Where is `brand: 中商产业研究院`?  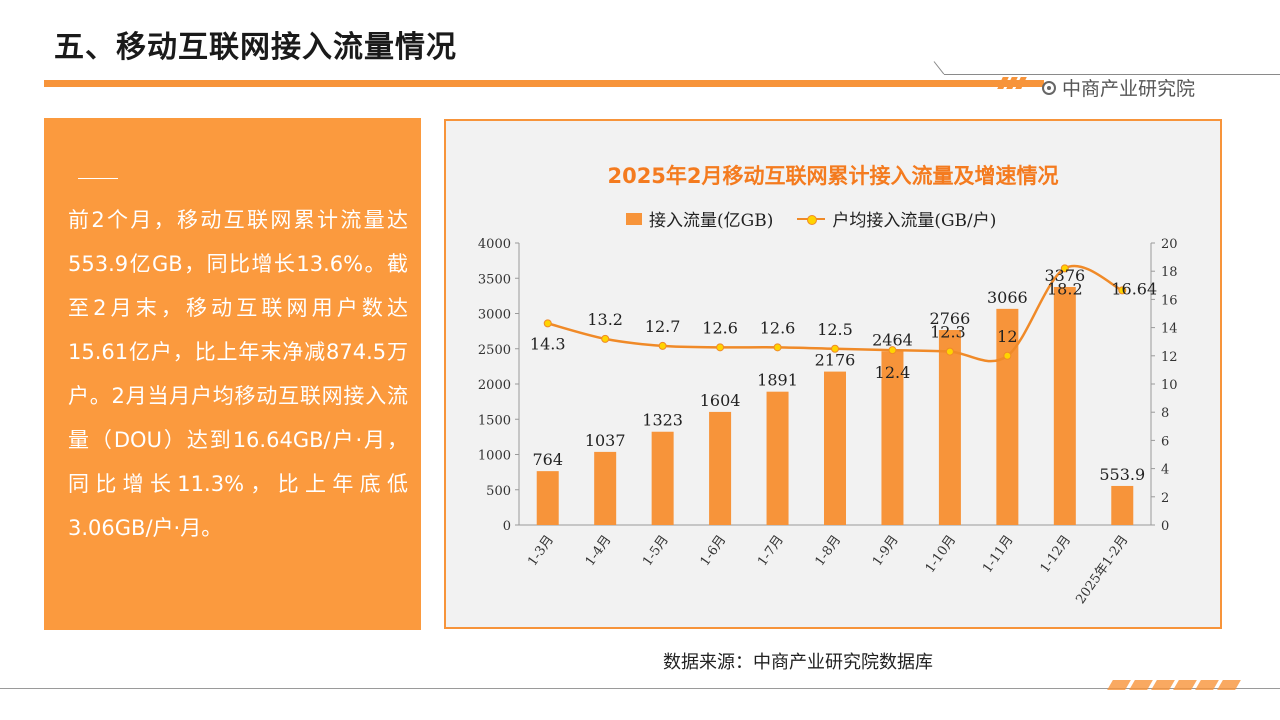 brand: 中商产业研究院 is located at coordinates (1118, 87).